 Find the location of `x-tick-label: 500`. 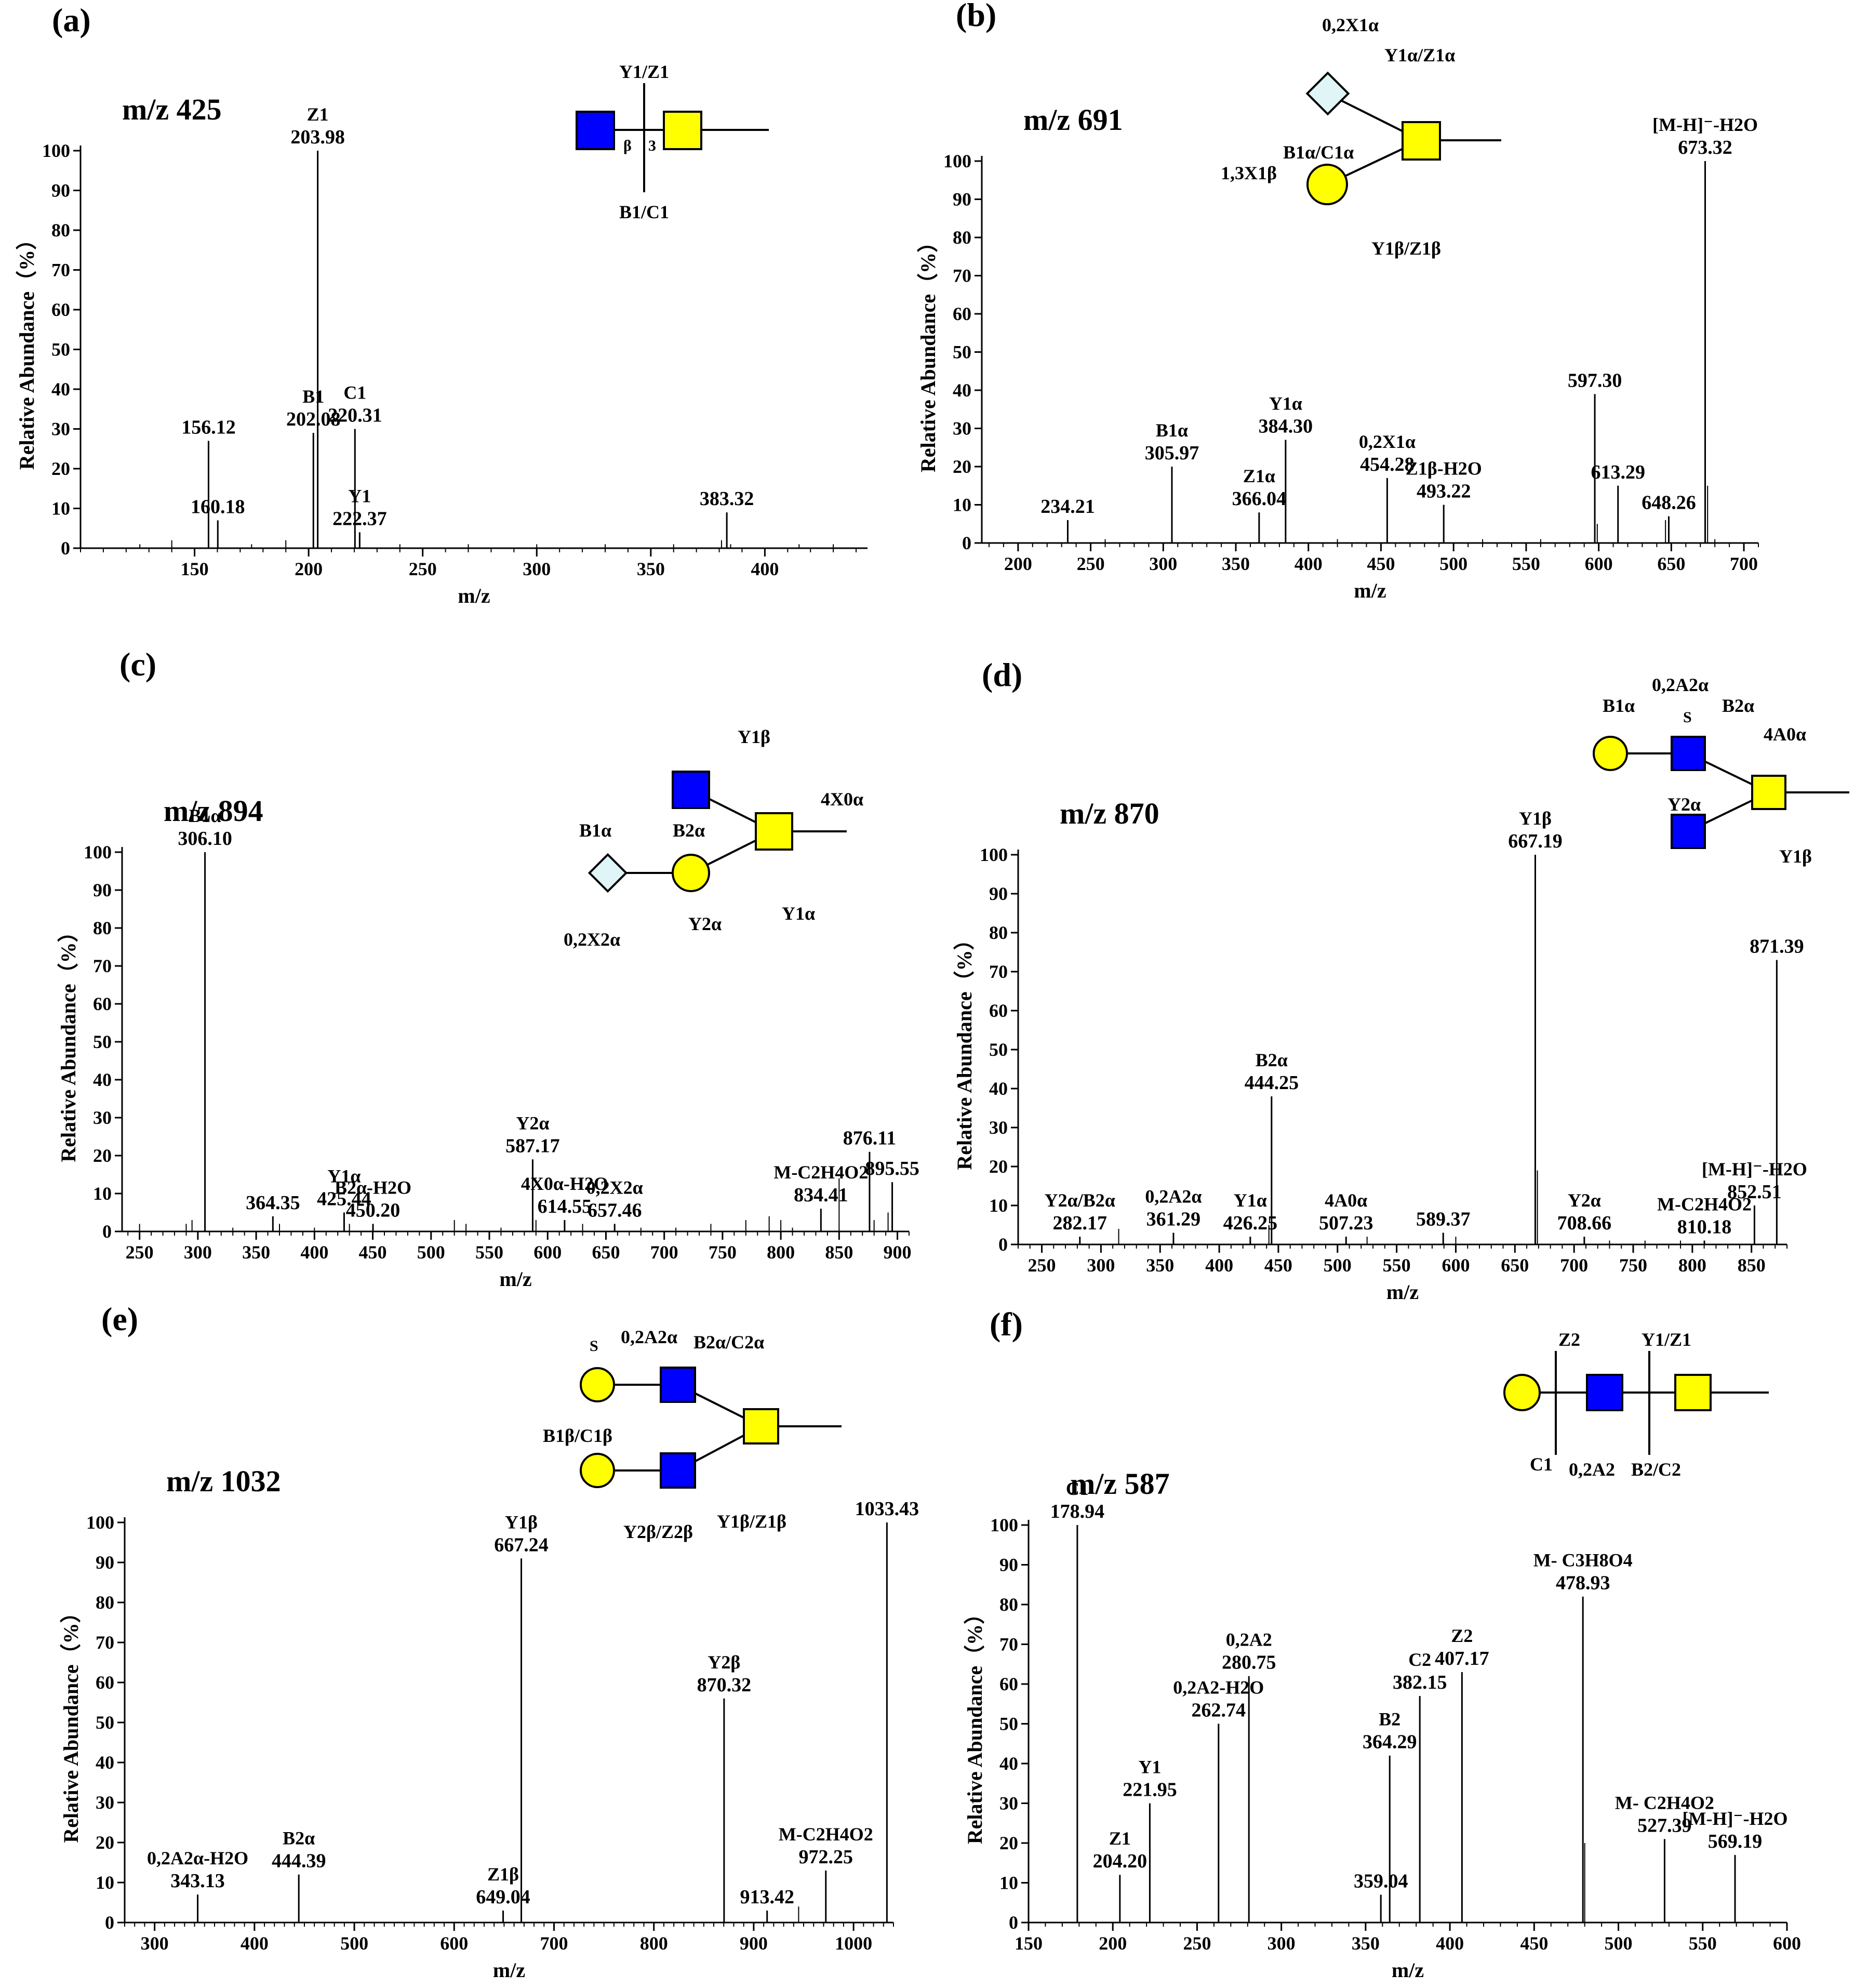

x-tick-label: 500 is located at coordinates (431, 1253).